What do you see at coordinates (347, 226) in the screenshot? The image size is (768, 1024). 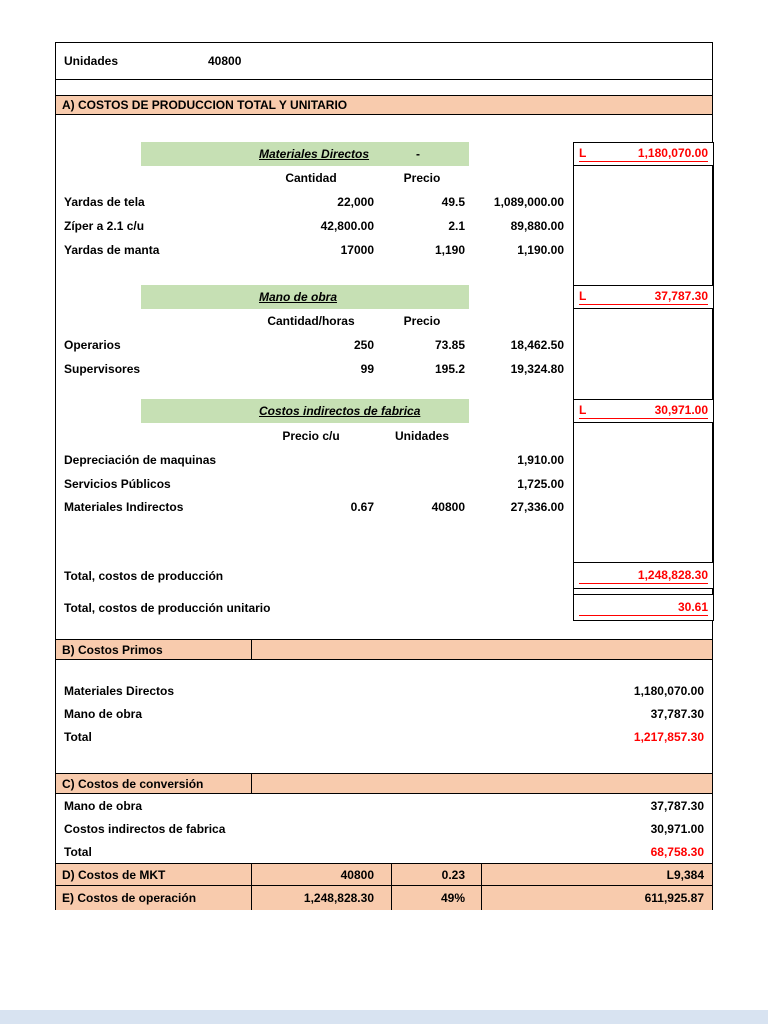 I see `row-qty: 42,800.00` at bounding box center [347, 226].